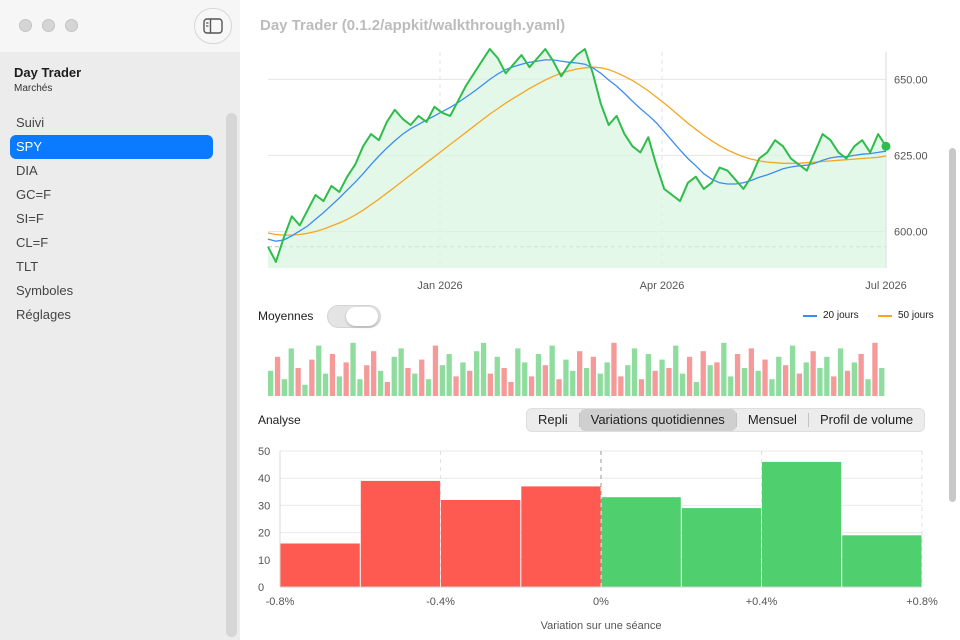  Describe the element at coordinates (264, 479) in the screenshot. I see `hist-y-tick-label: 40` at that location.